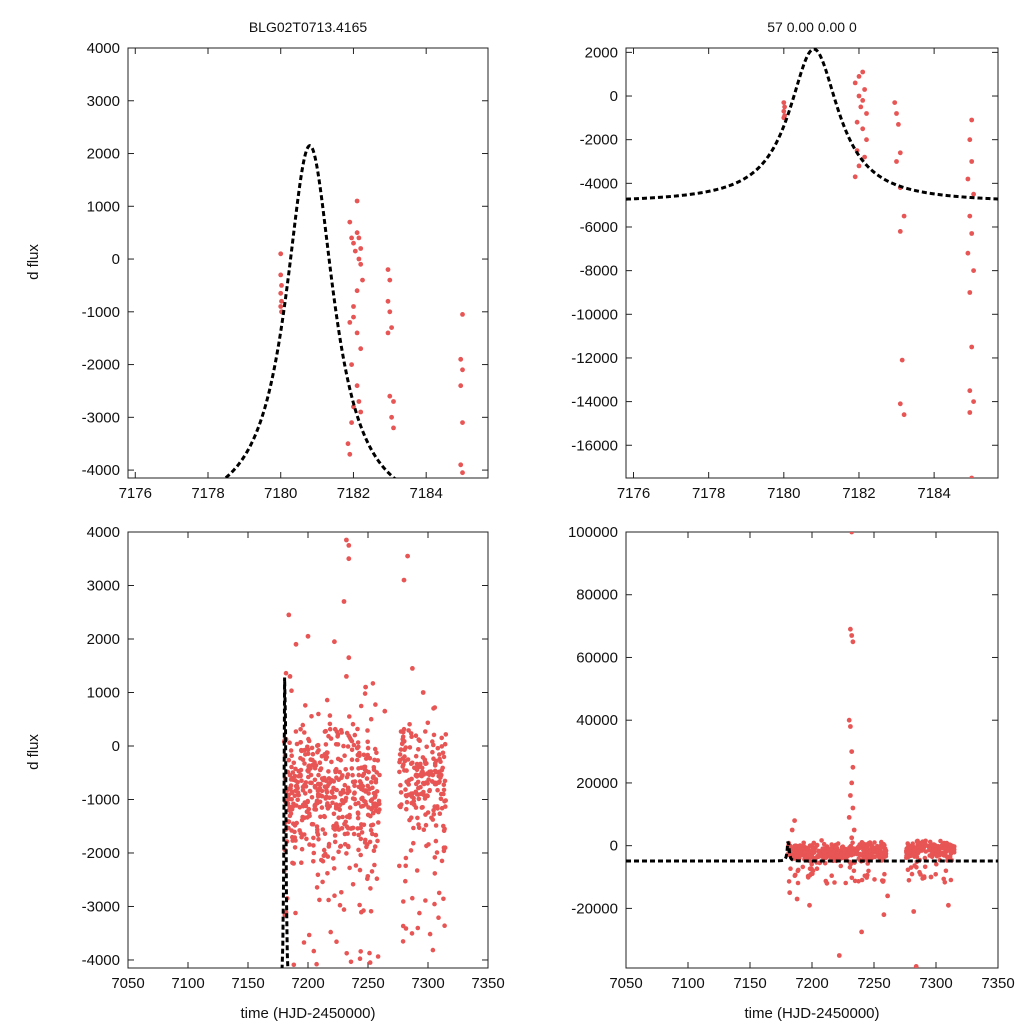  I want to click on x-tick-label: 7200, so click(307, 983).